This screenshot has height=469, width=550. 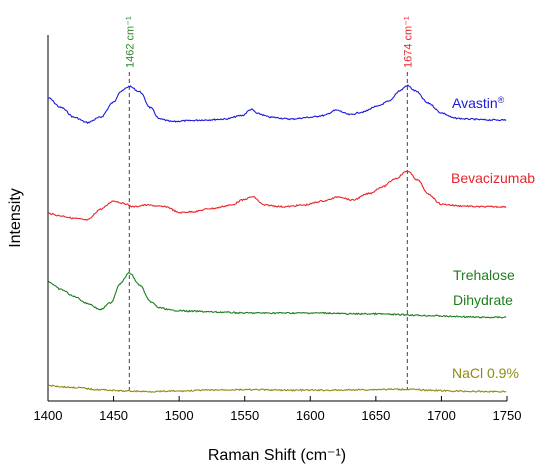 I want to click on x-ticks: 1400 1450 1500 1550 1600 1650 1700 1750, so click(x=278, y=409).